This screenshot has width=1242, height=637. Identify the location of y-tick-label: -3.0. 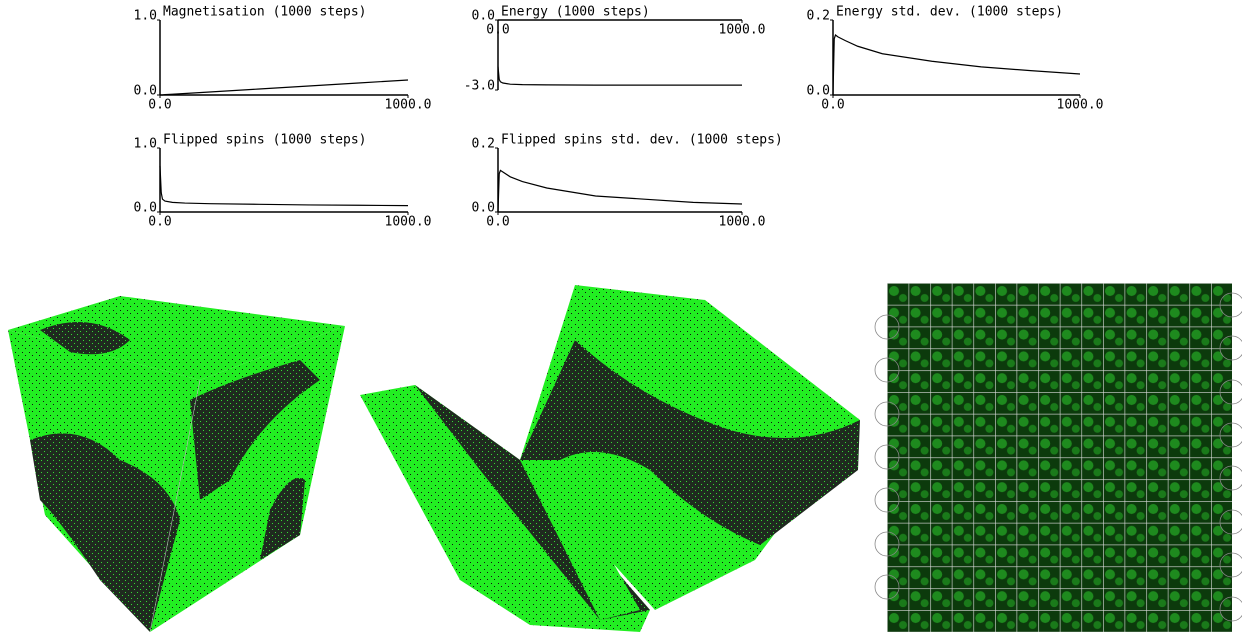
(479, 86).